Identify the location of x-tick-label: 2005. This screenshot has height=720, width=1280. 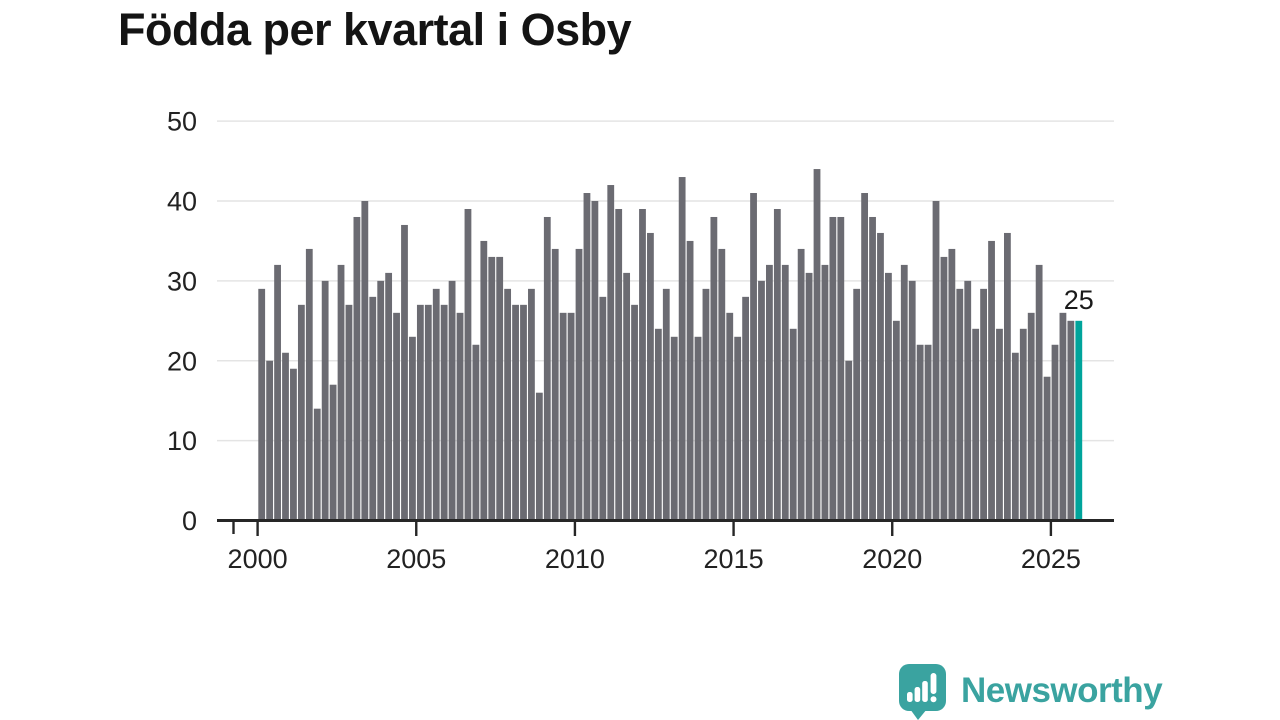
(416, 559).